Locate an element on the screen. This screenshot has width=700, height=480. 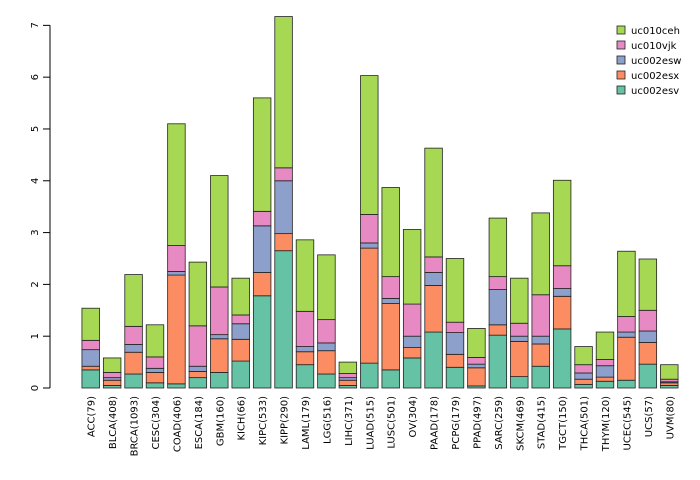
x-tick-label: THCA(501) is located at coordinates (585, 423).